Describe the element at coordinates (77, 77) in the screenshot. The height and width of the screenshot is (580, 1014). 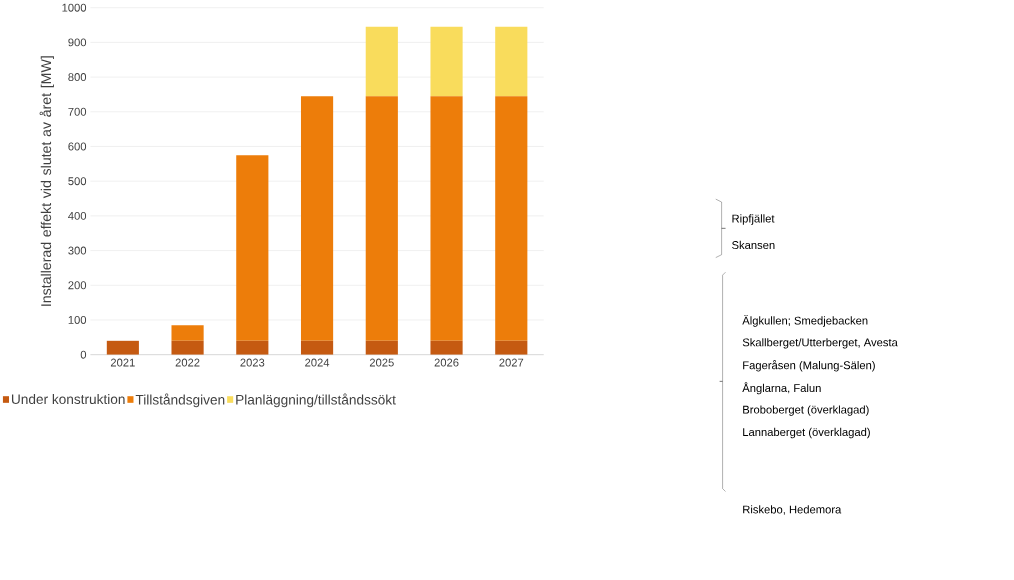
I see `y-tick-label: 800` at that location.